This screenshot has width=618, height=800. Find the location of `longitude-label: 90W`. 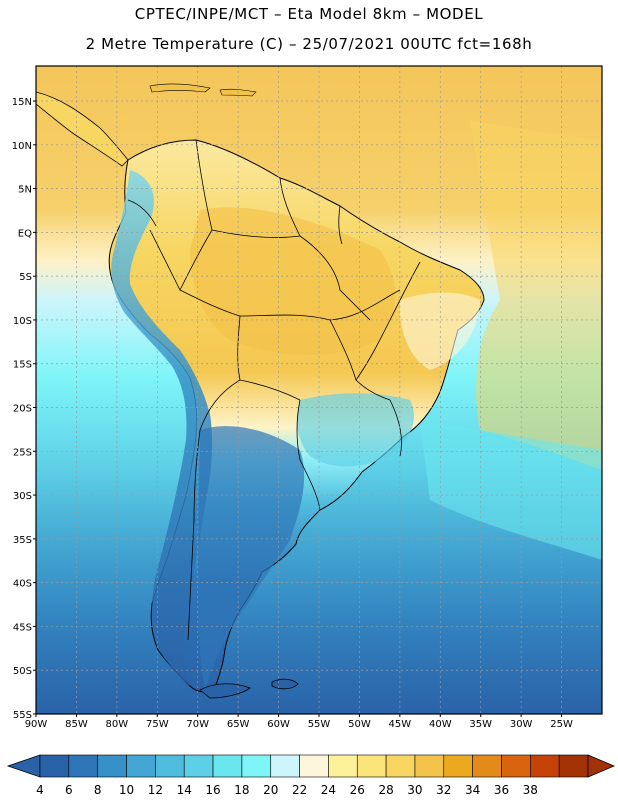

longitude-label: 90W is located at coordinates (36, 724).